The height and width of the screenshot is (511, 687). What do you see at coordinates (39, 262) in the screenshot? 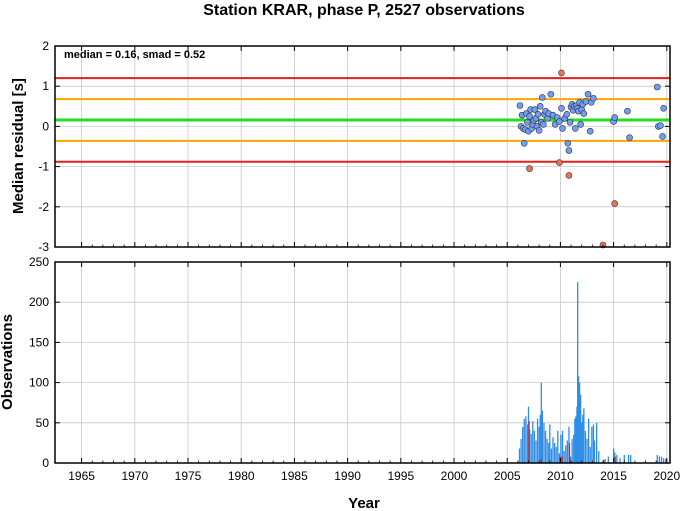
I see `y-tick-label: 250` at bounding box center [39, 262].